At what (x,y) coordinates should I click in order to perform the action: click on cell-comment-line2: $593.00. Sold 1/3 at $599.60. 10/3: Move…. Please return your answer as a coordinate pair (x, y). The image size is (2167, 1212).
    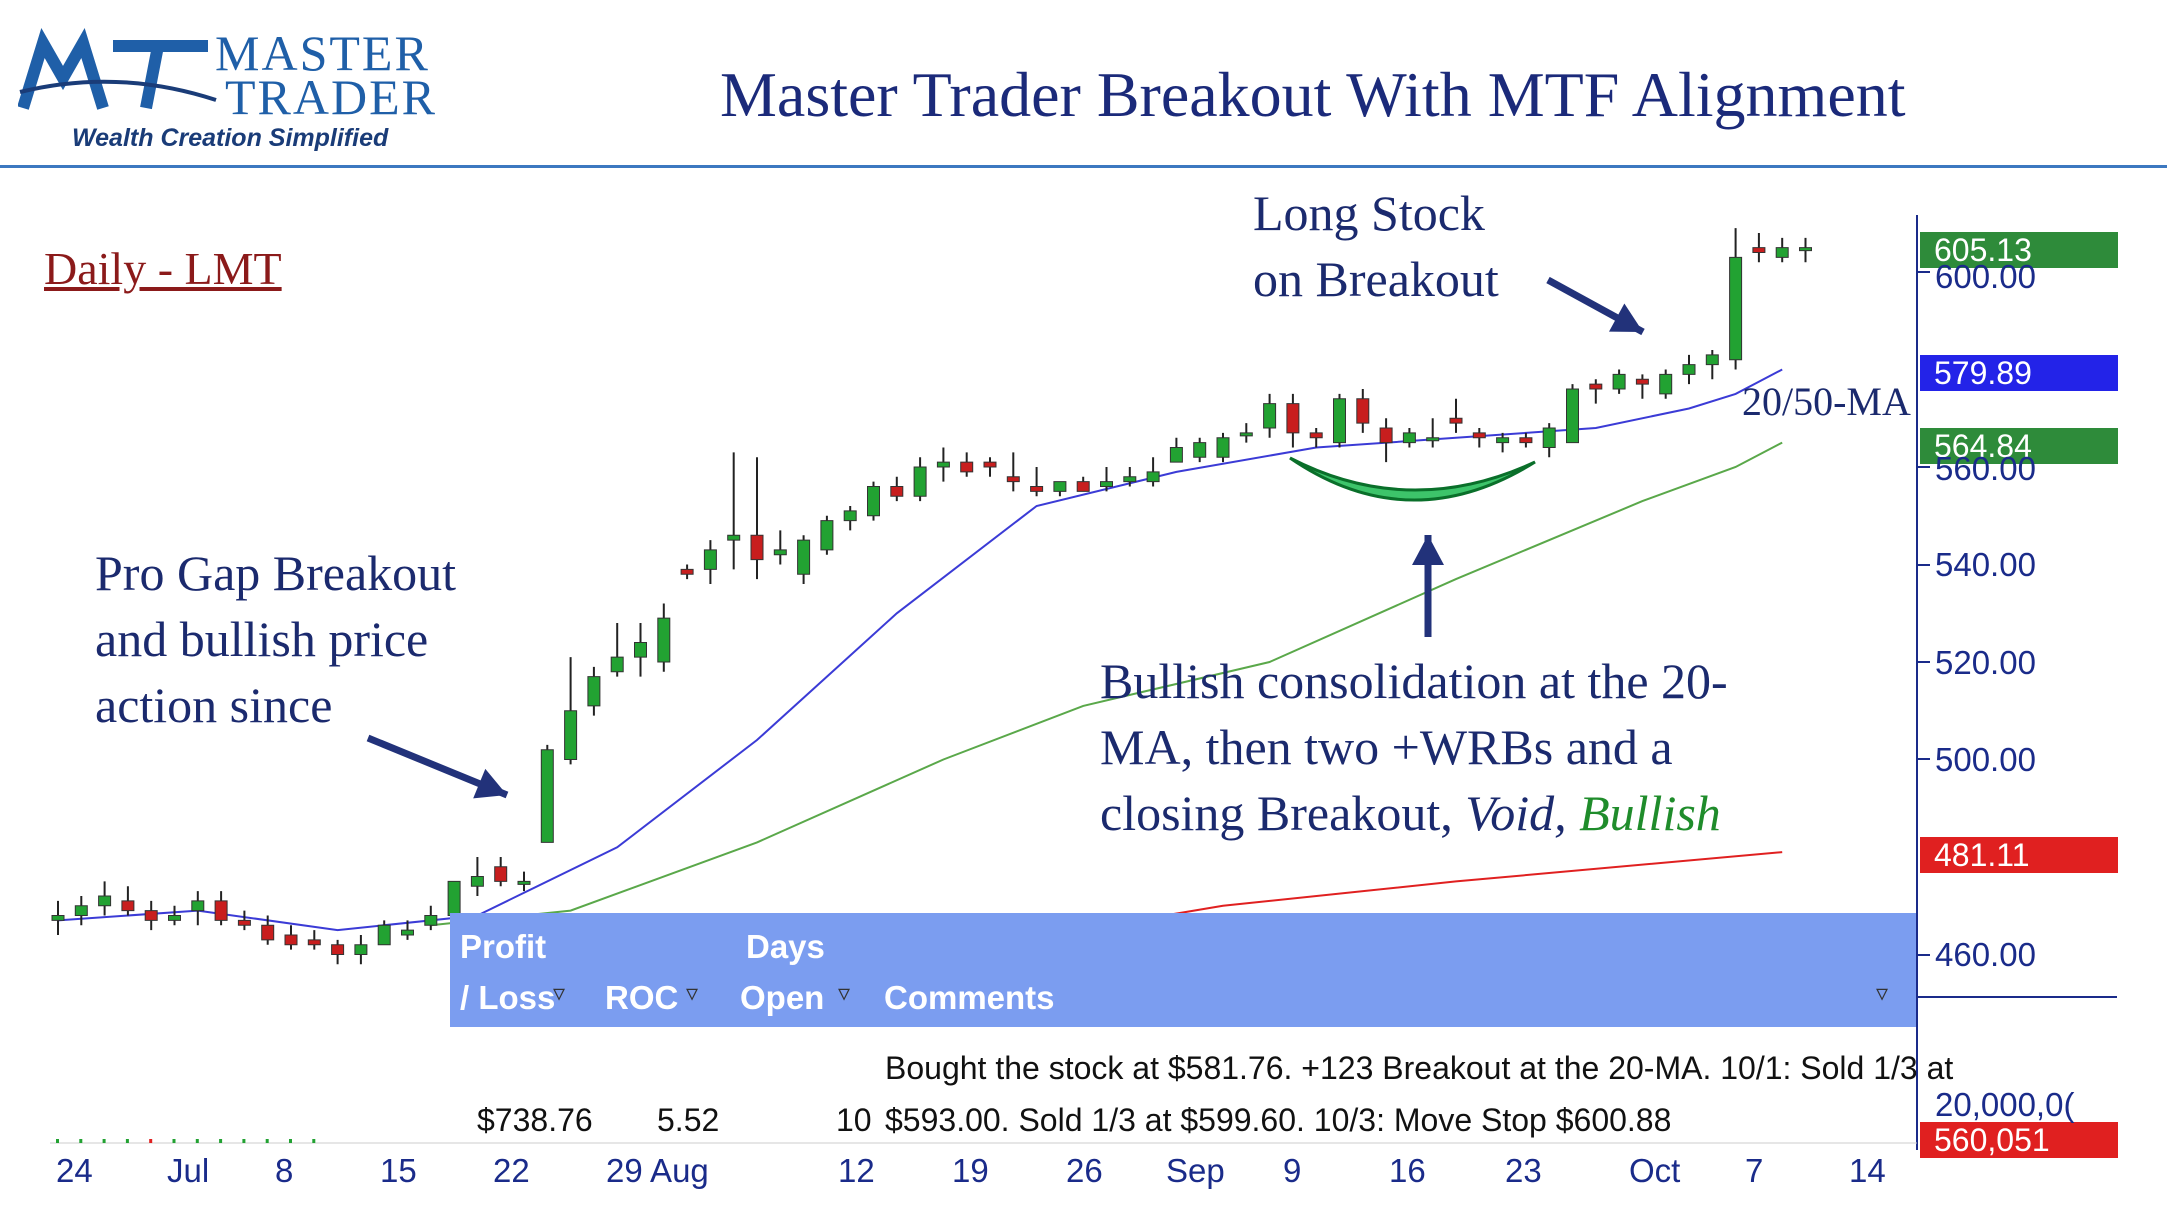
    Looking at the image, I should click on (1278, 1120).